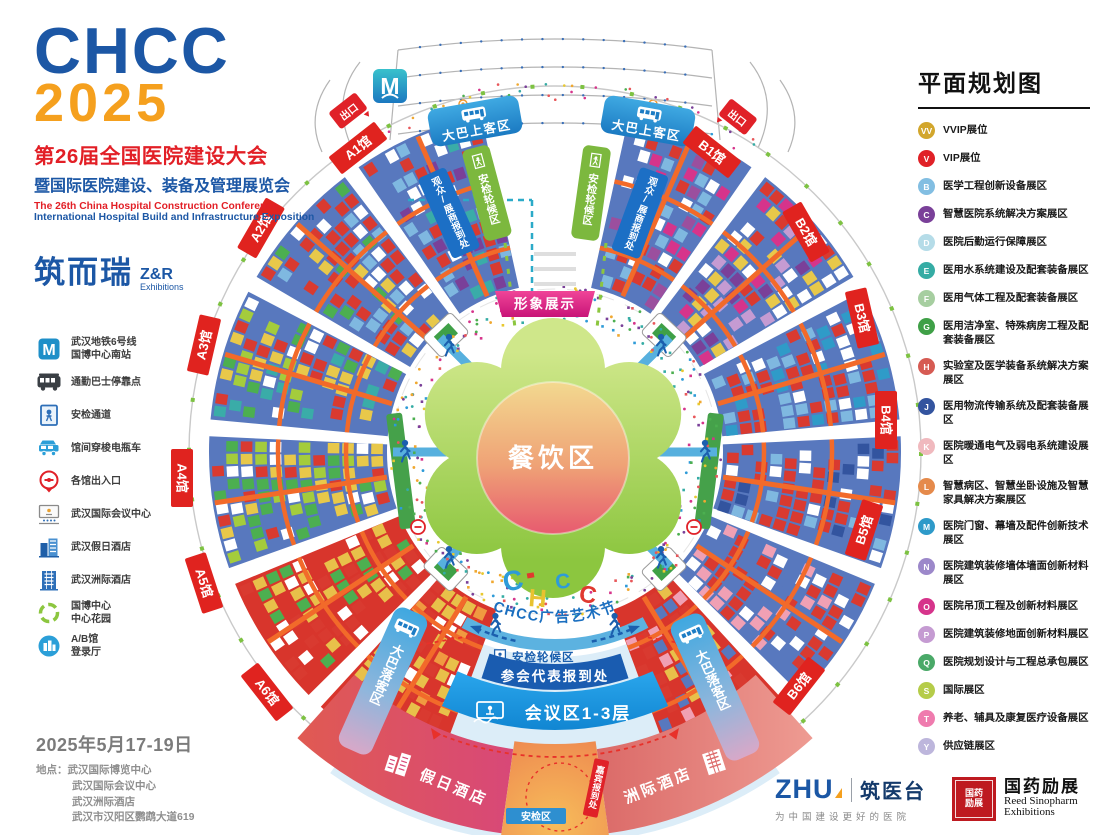 The width and height of the screenshot is (1096, 835). I want to click on zone-label: VIP展位, so click(962, 158).